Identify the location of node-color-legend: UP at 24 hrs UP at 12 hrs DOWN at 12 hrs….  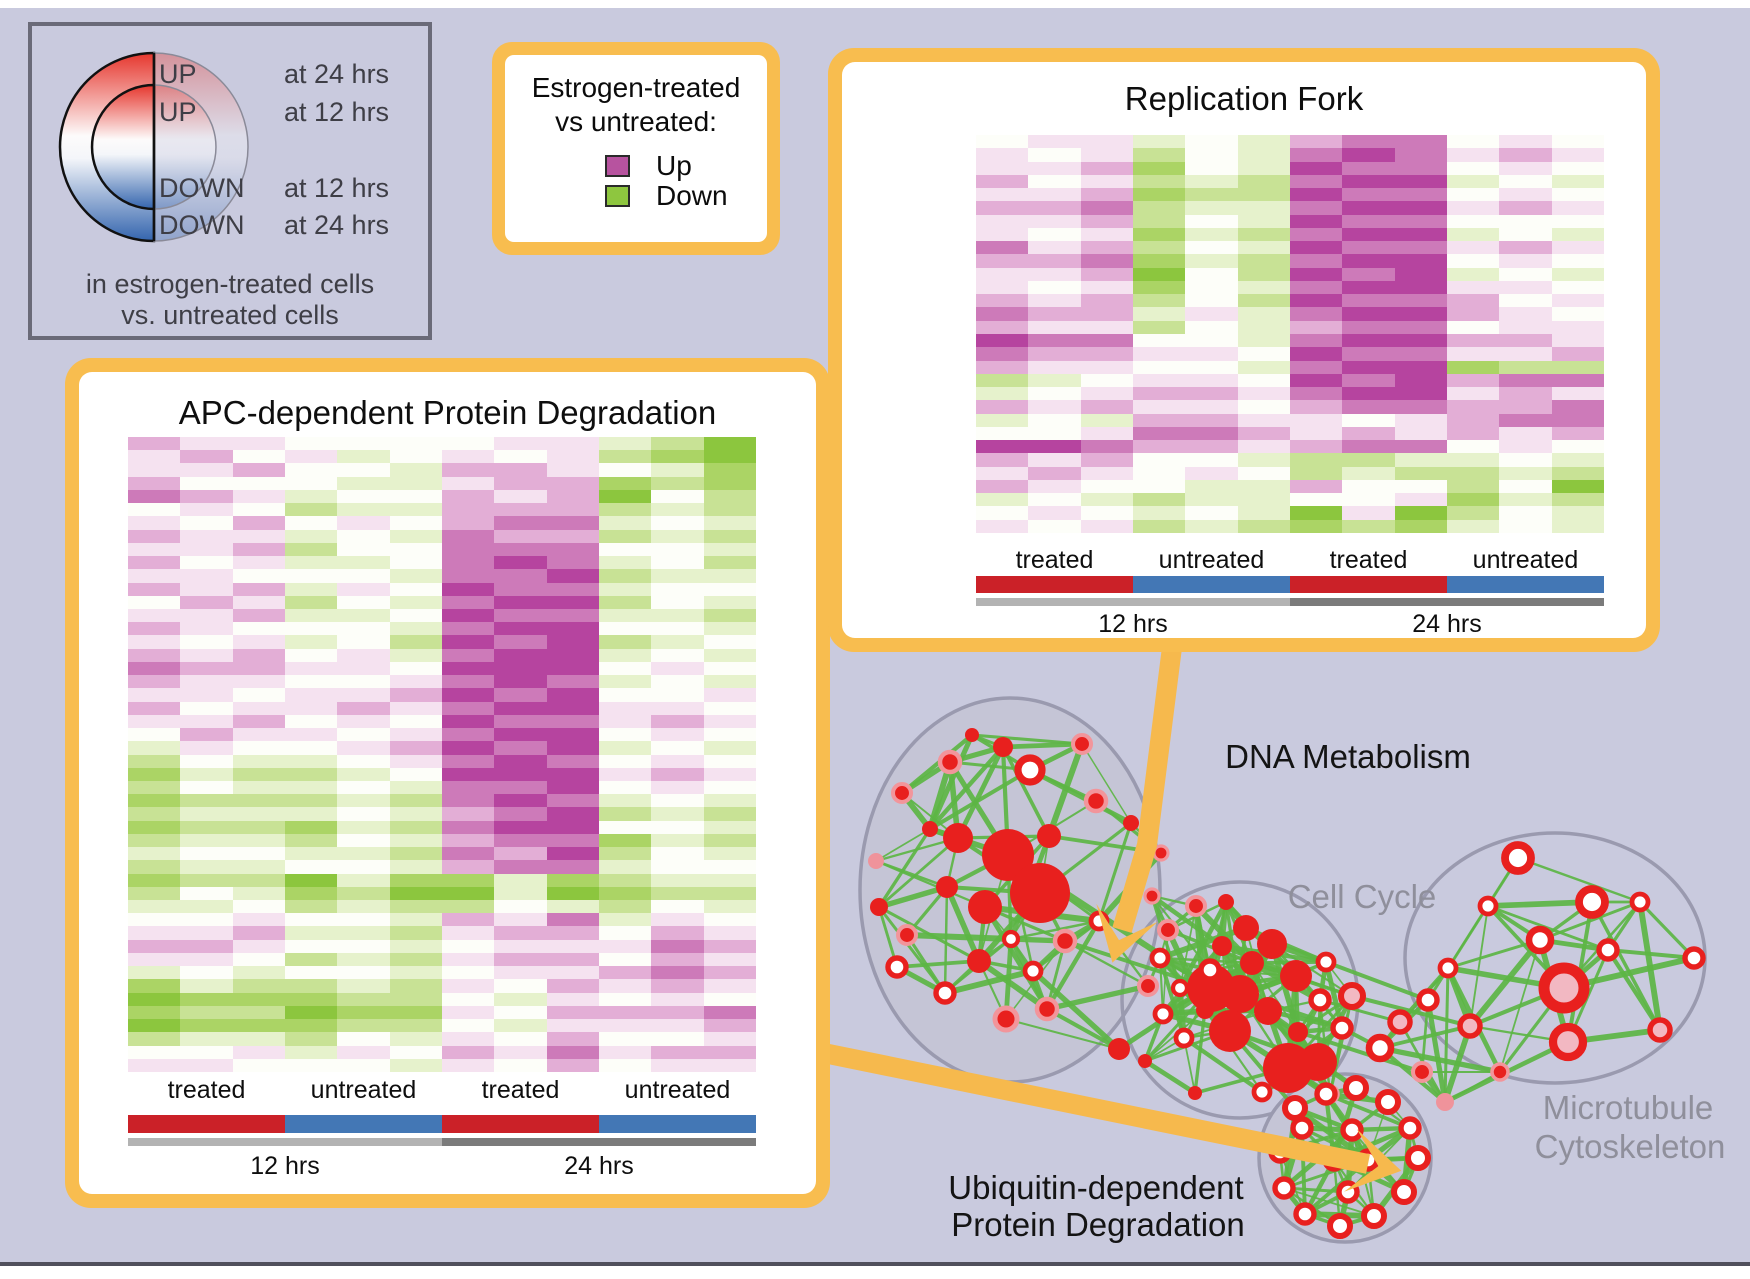
(230, 181).